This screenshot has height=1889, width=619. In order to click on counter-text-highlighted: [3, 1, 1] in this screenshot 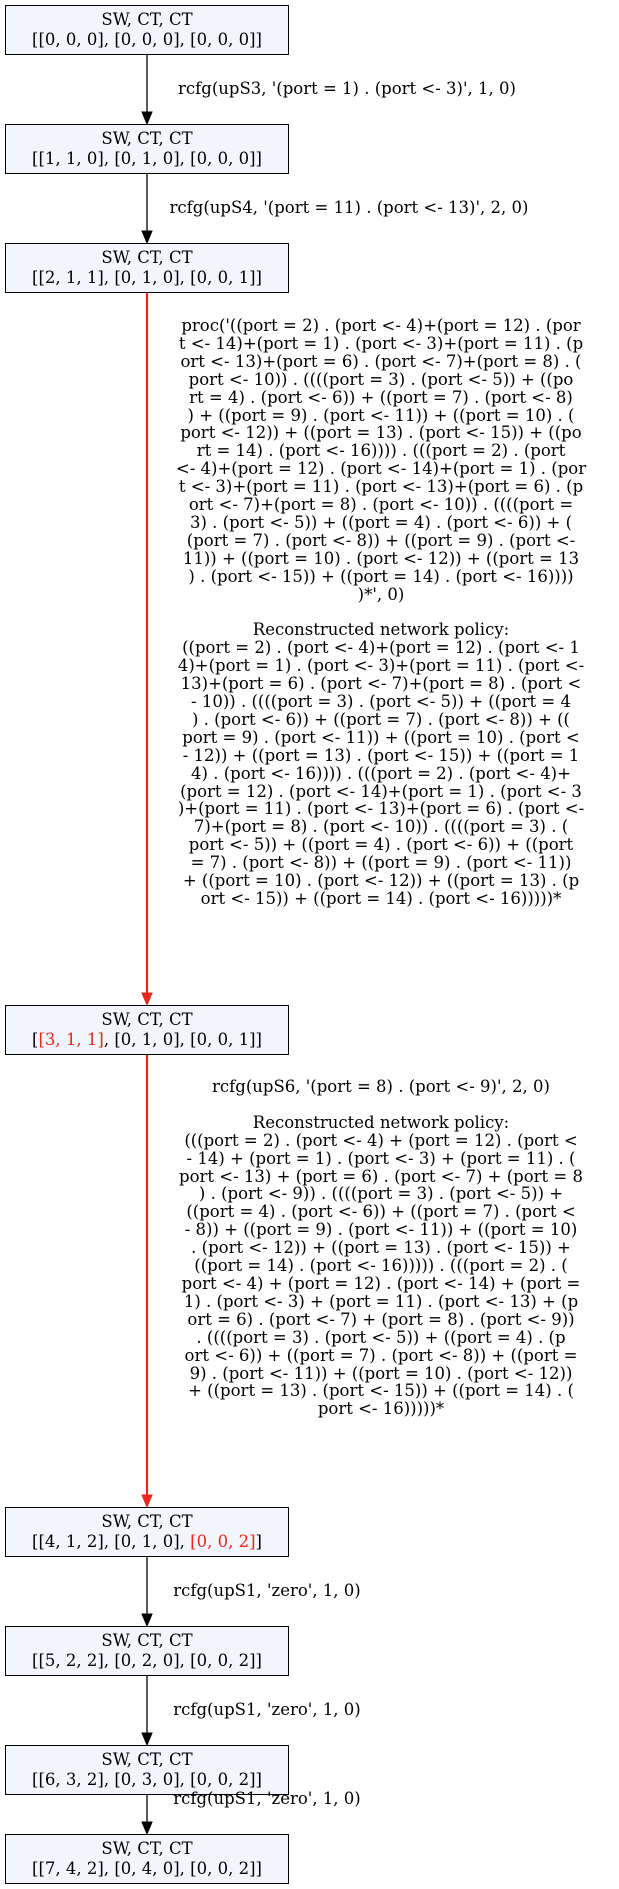, I will do `click(71, 1039)`.